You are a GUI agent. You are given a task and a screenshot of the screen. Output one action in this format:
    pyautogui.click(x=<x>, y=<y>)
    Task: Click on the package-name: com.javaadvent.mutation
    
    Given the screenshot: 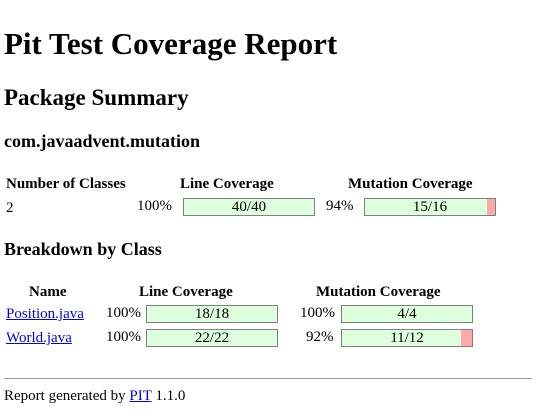 What is the action you would take?
    pyautogui.click(x=102, y=141)
    